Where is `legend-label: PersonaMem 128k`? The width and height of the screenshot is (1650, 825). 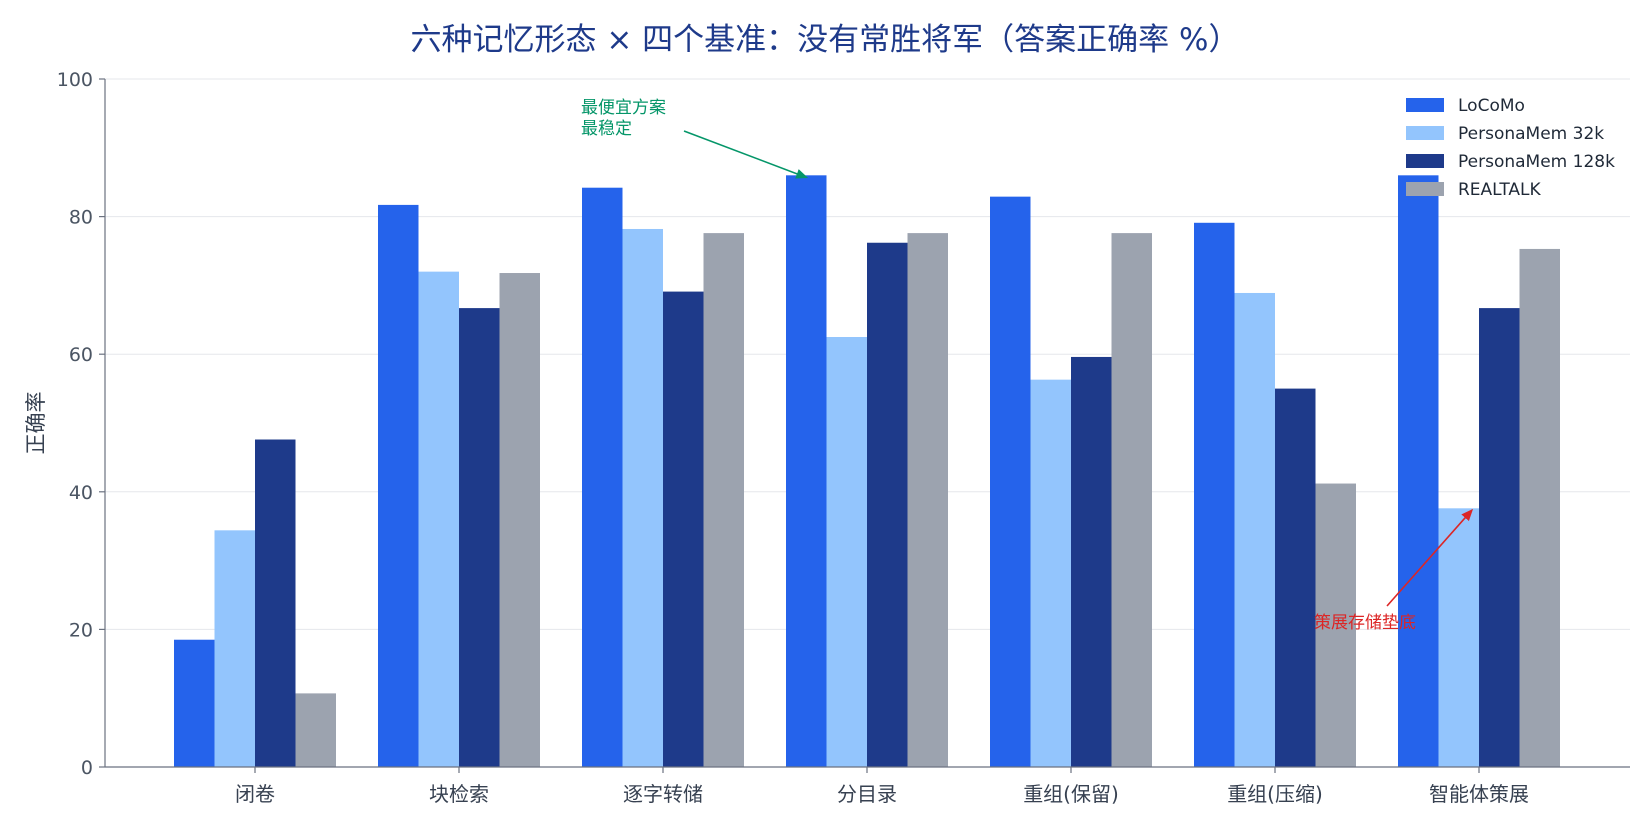
legend-label: PersonaMem 128k is located at coordinates (1536, 162).